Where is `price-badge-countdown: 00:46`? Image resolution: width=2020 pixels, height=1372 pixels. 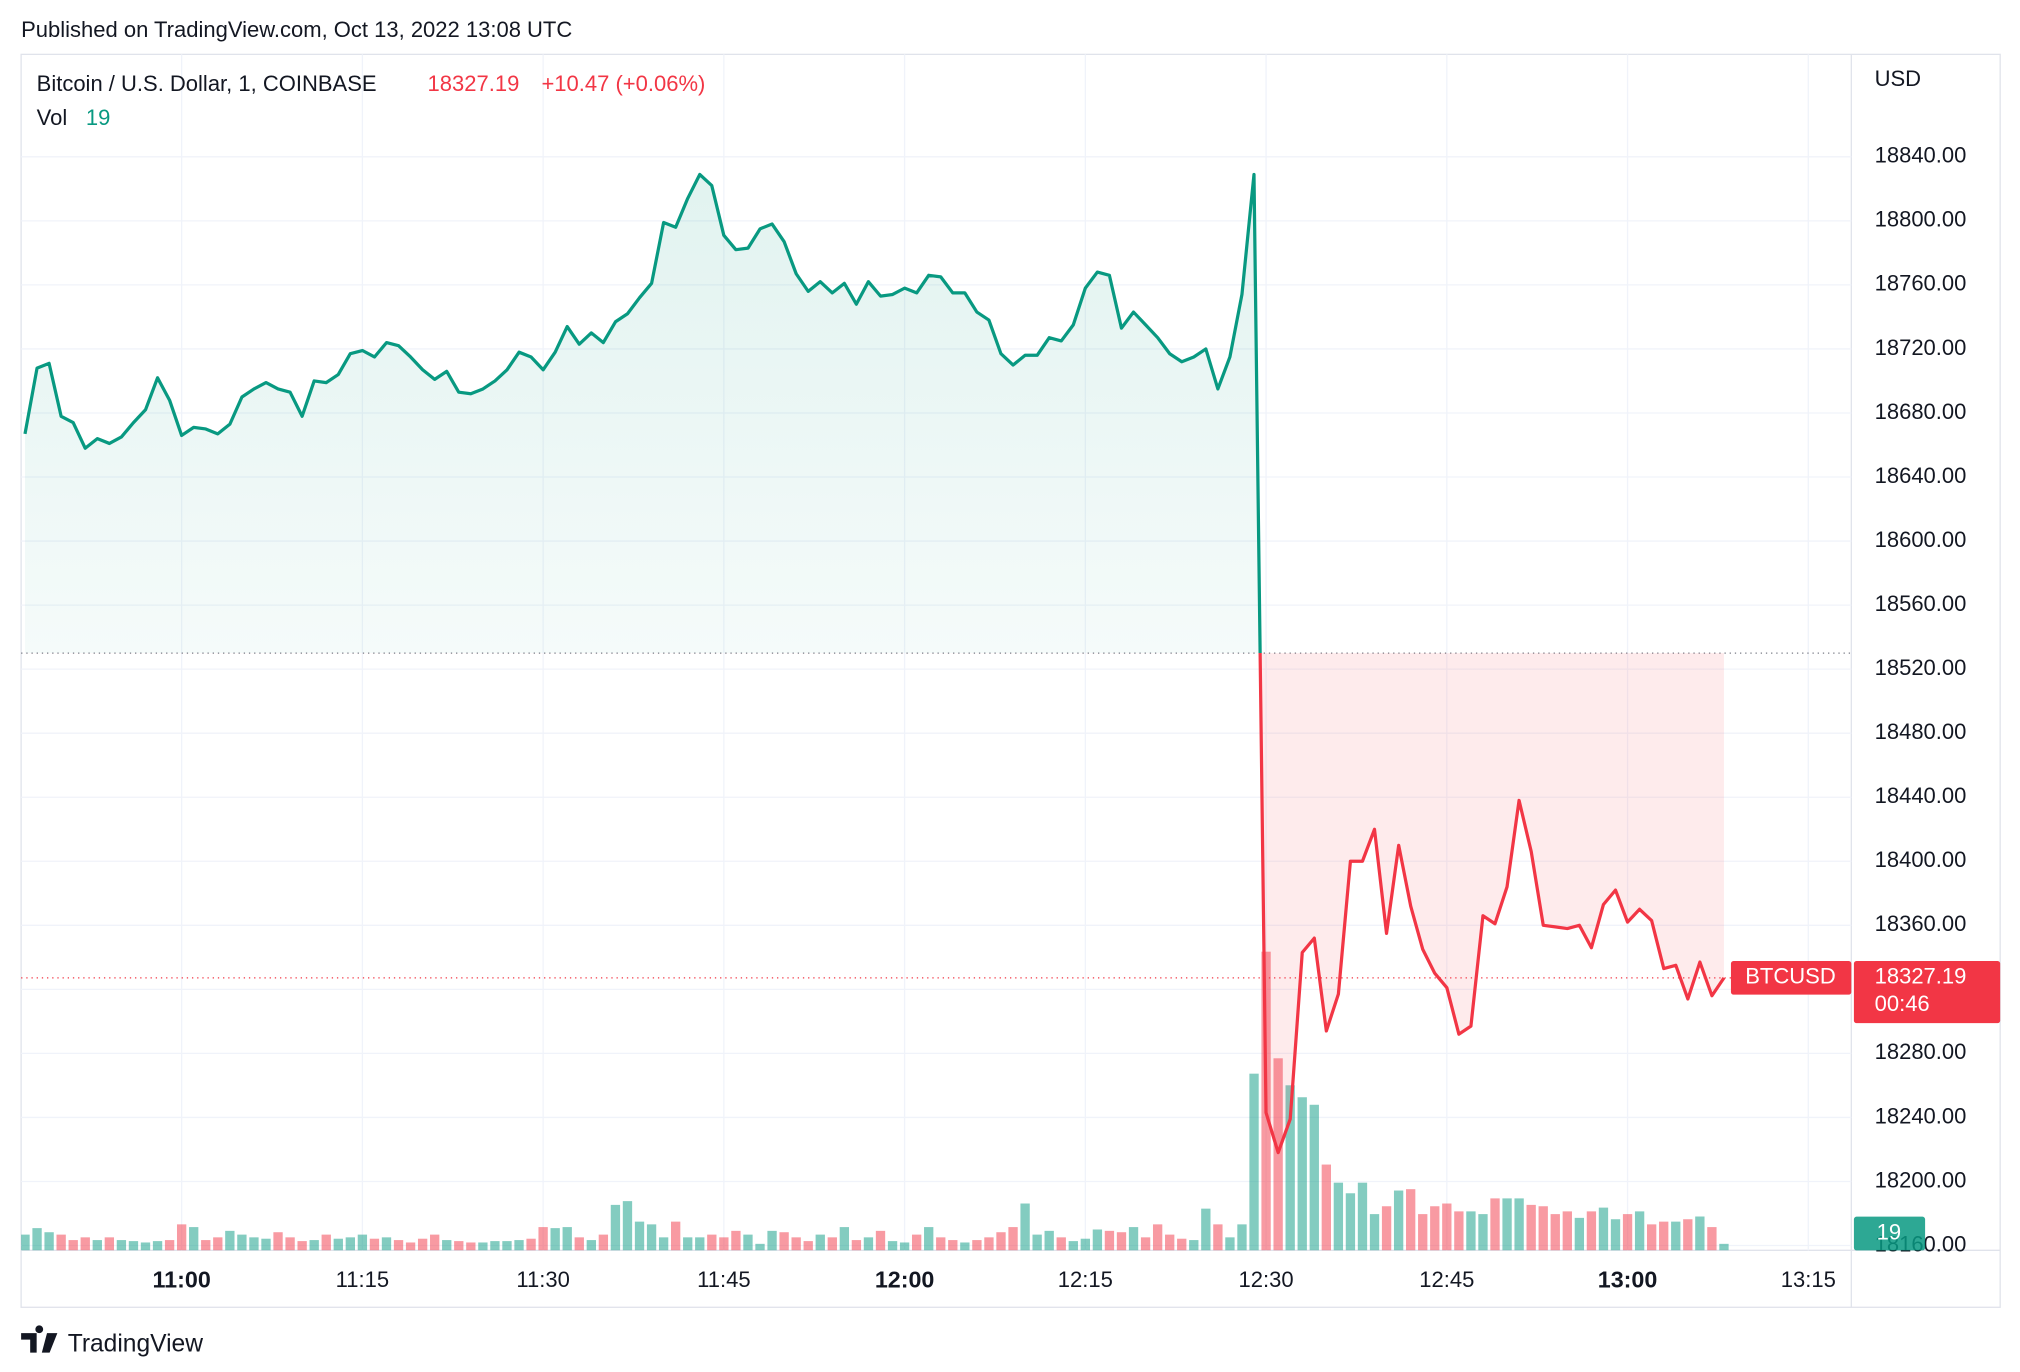
price-badge-countdown: 00:46 is located at coordinates (1902, 1003).